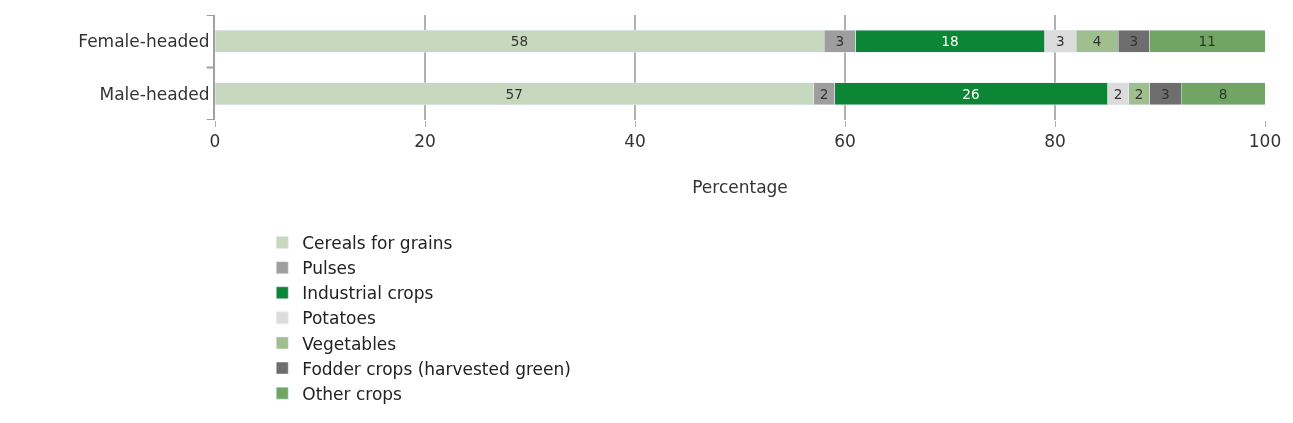  Describe the element at coordinates (144, 41) in the screenshot. I see `y-tick-label: Female-headed` at that location.